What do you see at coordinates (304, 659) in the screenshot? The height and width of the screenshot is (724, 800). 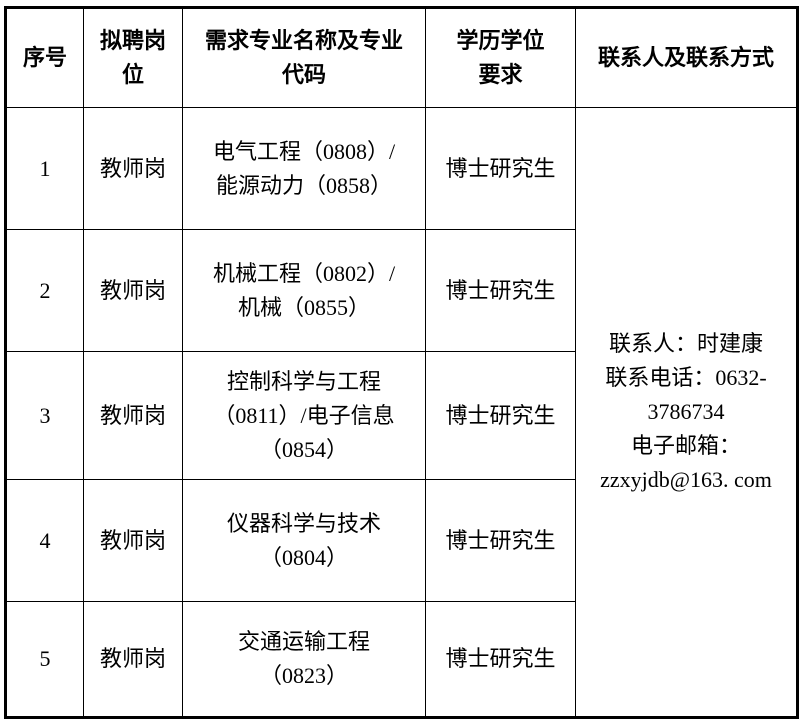 I see `cell-major: 交通运输工程 （0823）` at bounding box center [304, 659].